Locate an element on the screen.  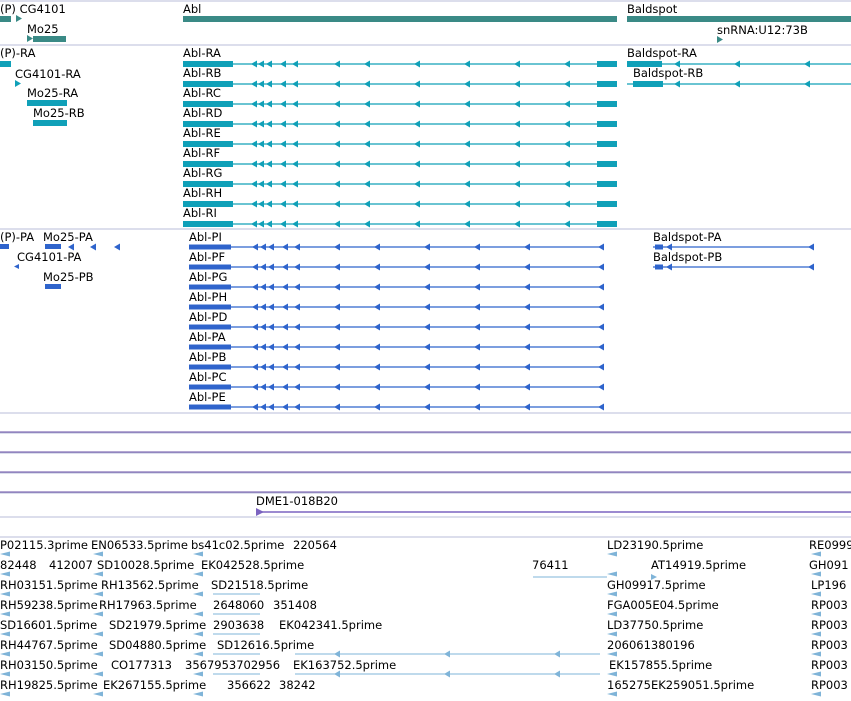
est-label: RH44767.5prime is located at coordinates (49, 645).